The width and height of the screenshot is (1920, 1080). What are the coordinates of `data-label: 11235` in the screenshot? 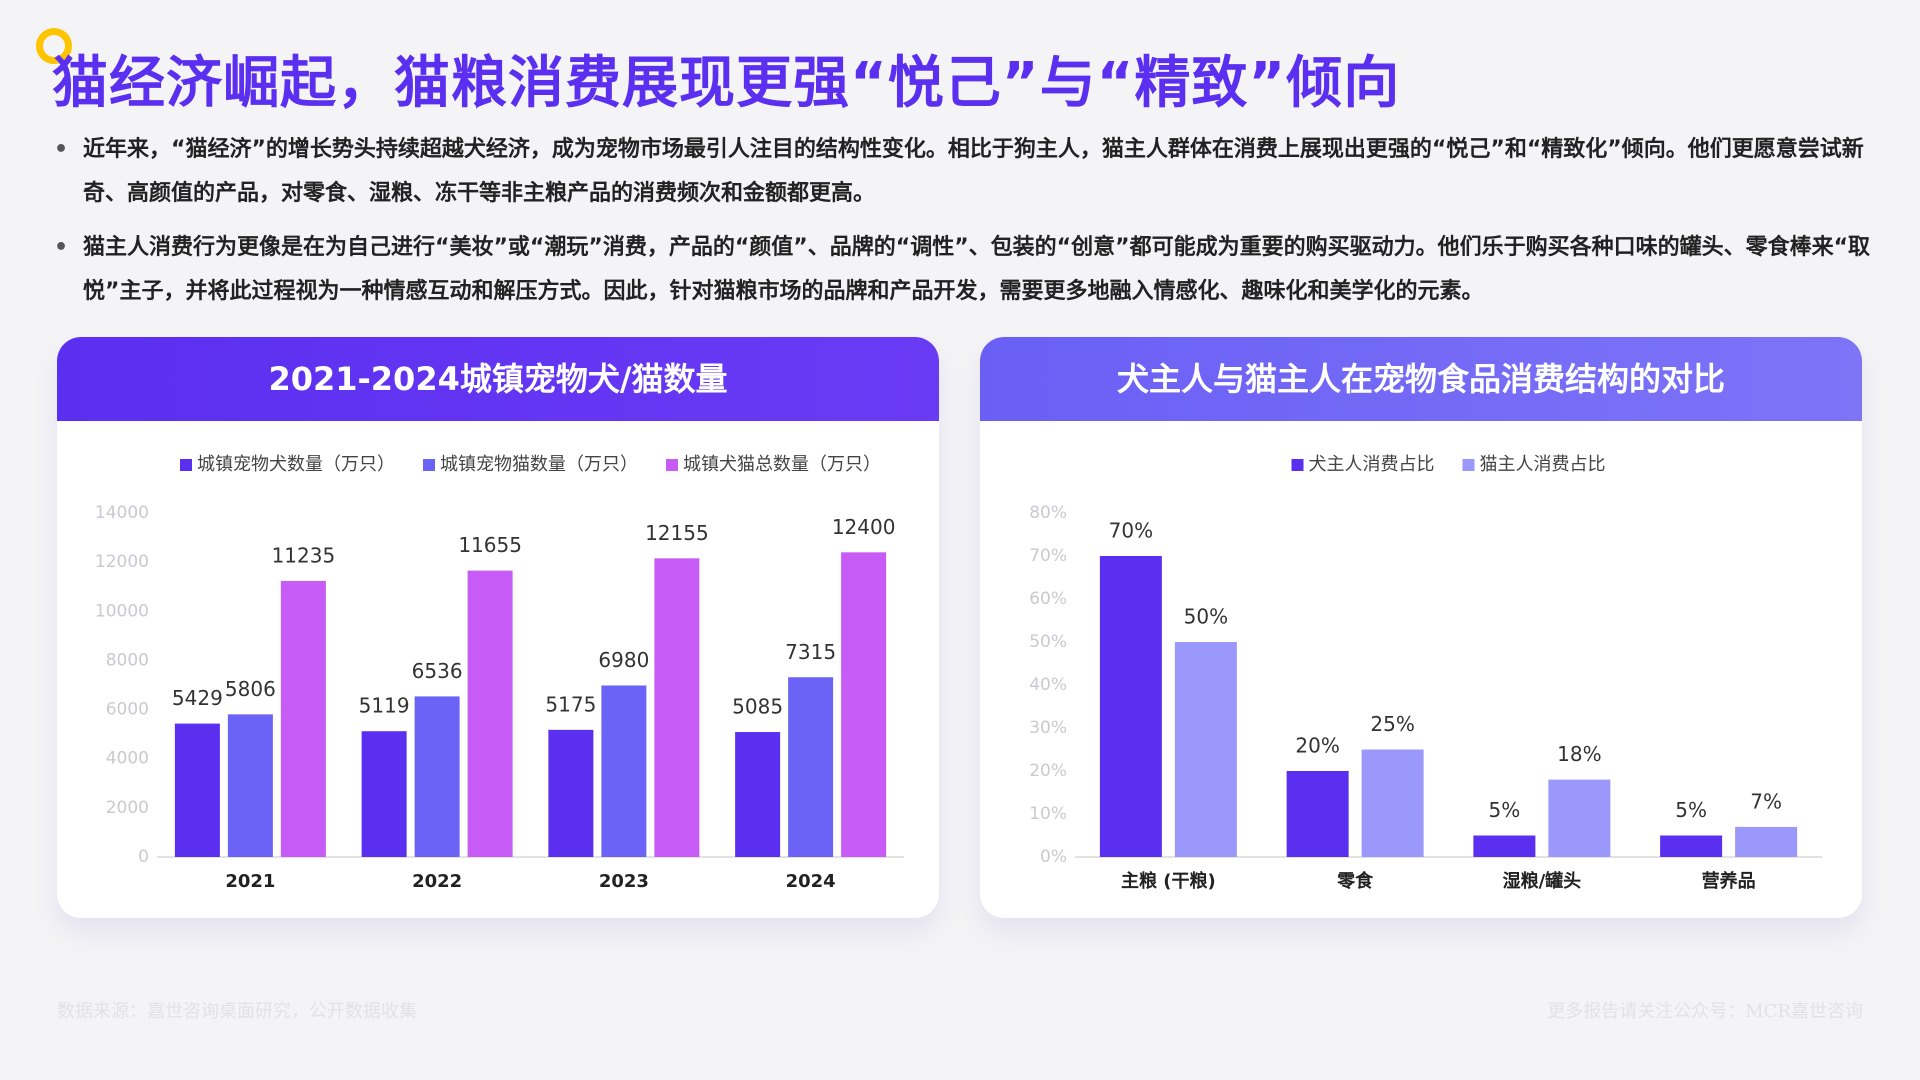 It's located at (304, 555).